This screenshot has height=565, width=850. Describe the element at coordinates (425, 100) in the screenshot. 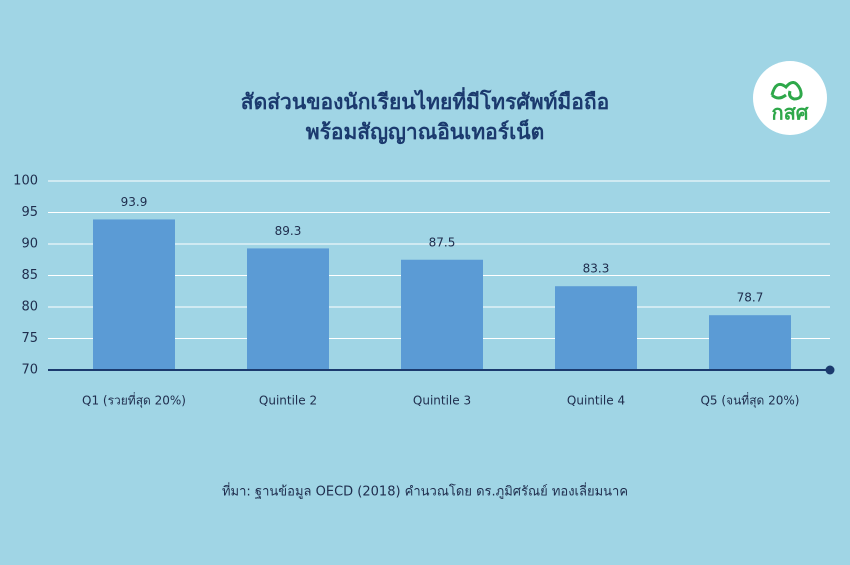

I see `chart-title: สัดส่วนของนักเรียนไทยที่มีโทรศัพท์มือถือ` at that location.